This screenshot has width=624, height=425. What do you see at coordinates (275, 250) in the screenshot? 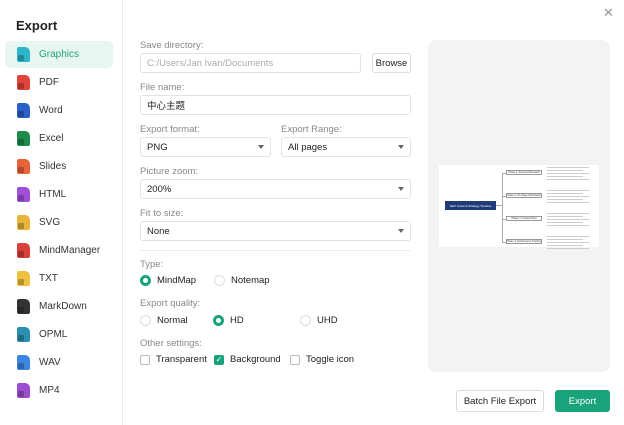
I see `divider` at bounding box center [275, 250].